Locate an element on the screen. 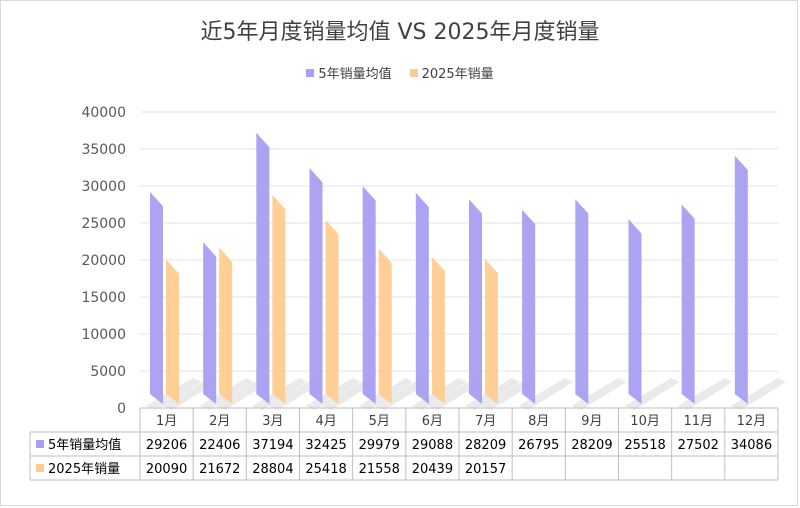  table-cell-0-8: 28209 is located at coordinates (591, 445).